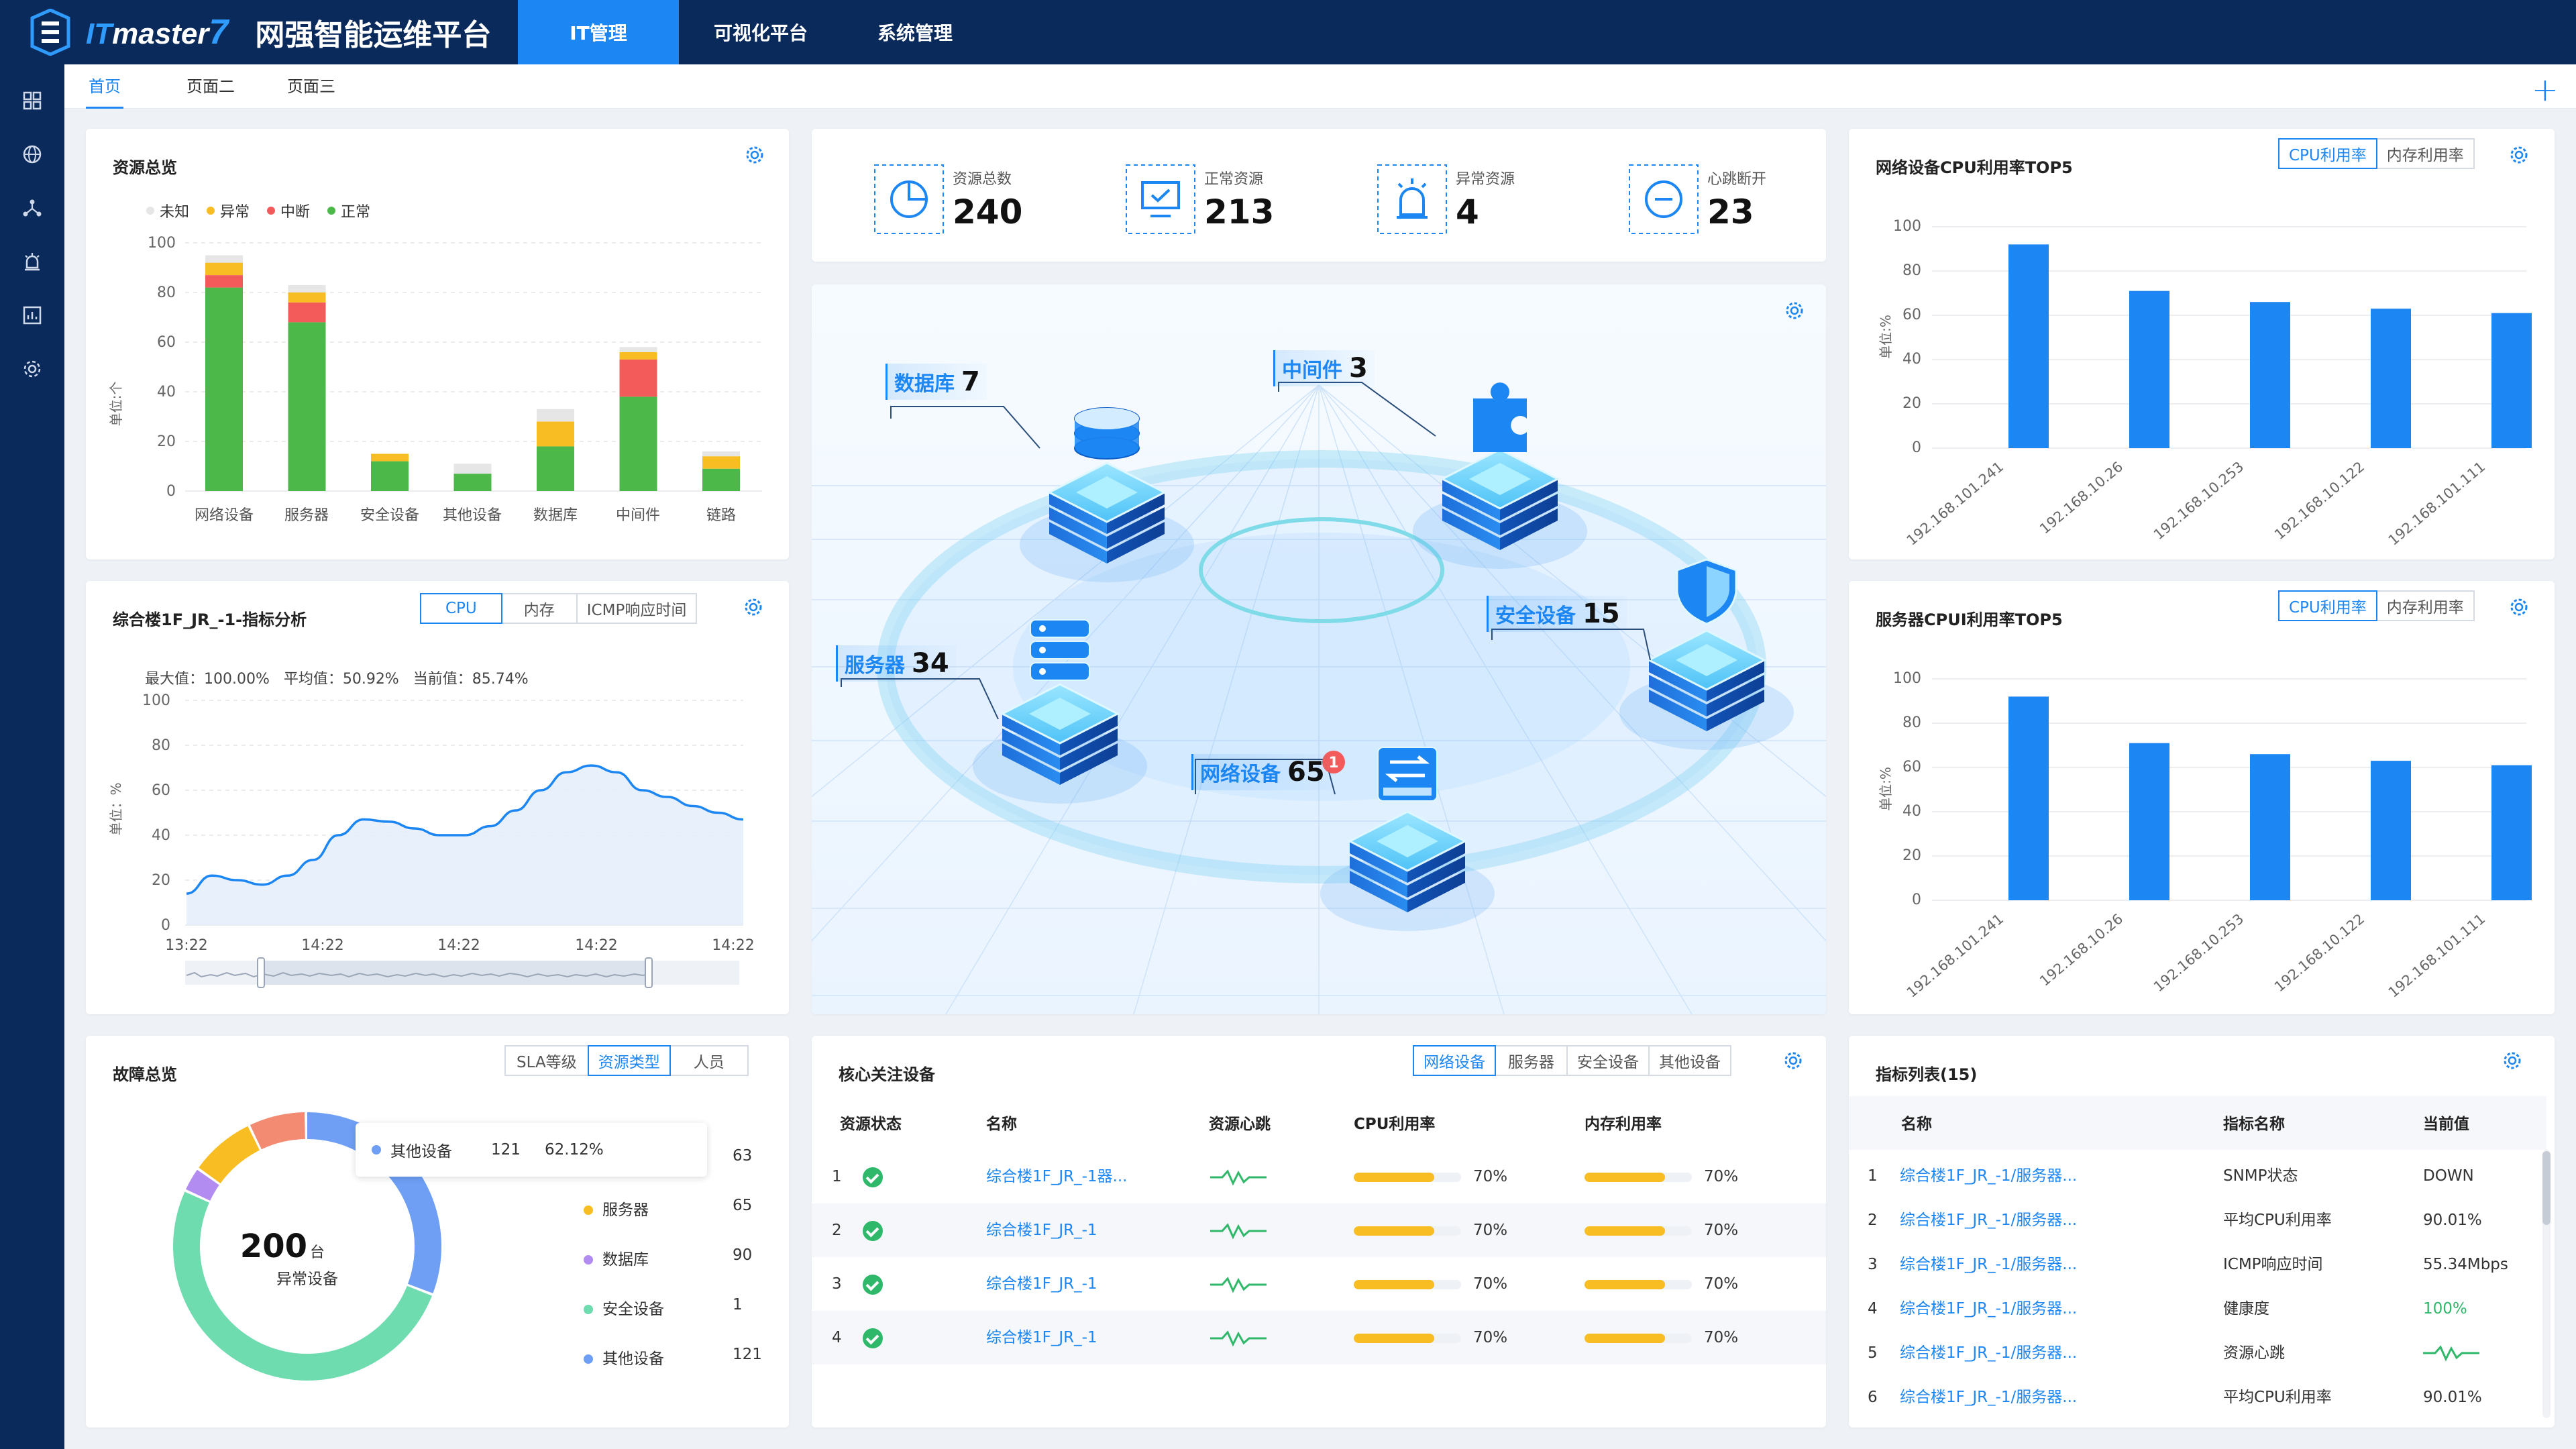 Image resolution: width=2576 pixels, height=1449 pixels. What do you see at coordinates (555, 515) in the screenshot?
I see `x-tick-label: 数据库` at bounding box center [555, 515].